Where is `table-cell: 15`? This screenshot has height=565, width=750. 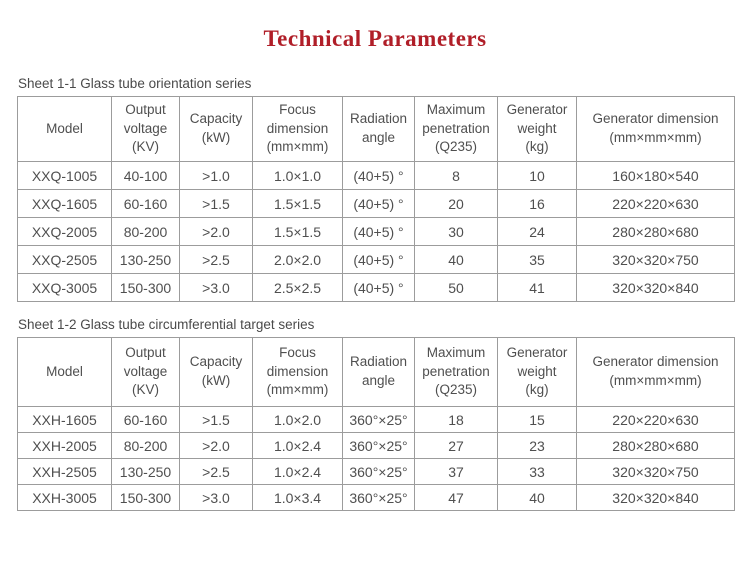 table-cell: 15 is located at coordinates (537, 419).